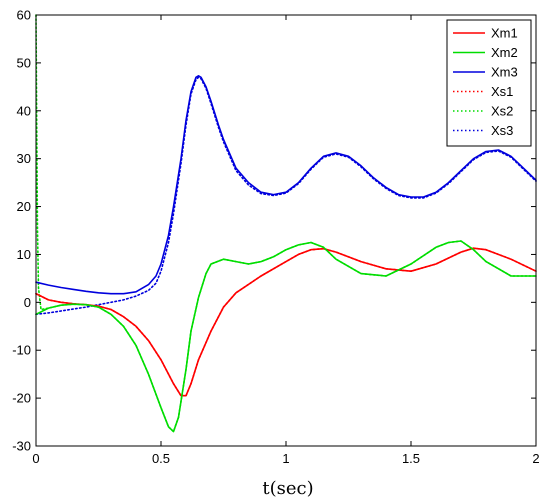 Image resolution: width=550 pixels, height=502 pixels. I want to click on x-tick-label: 0, so click(35, 458).